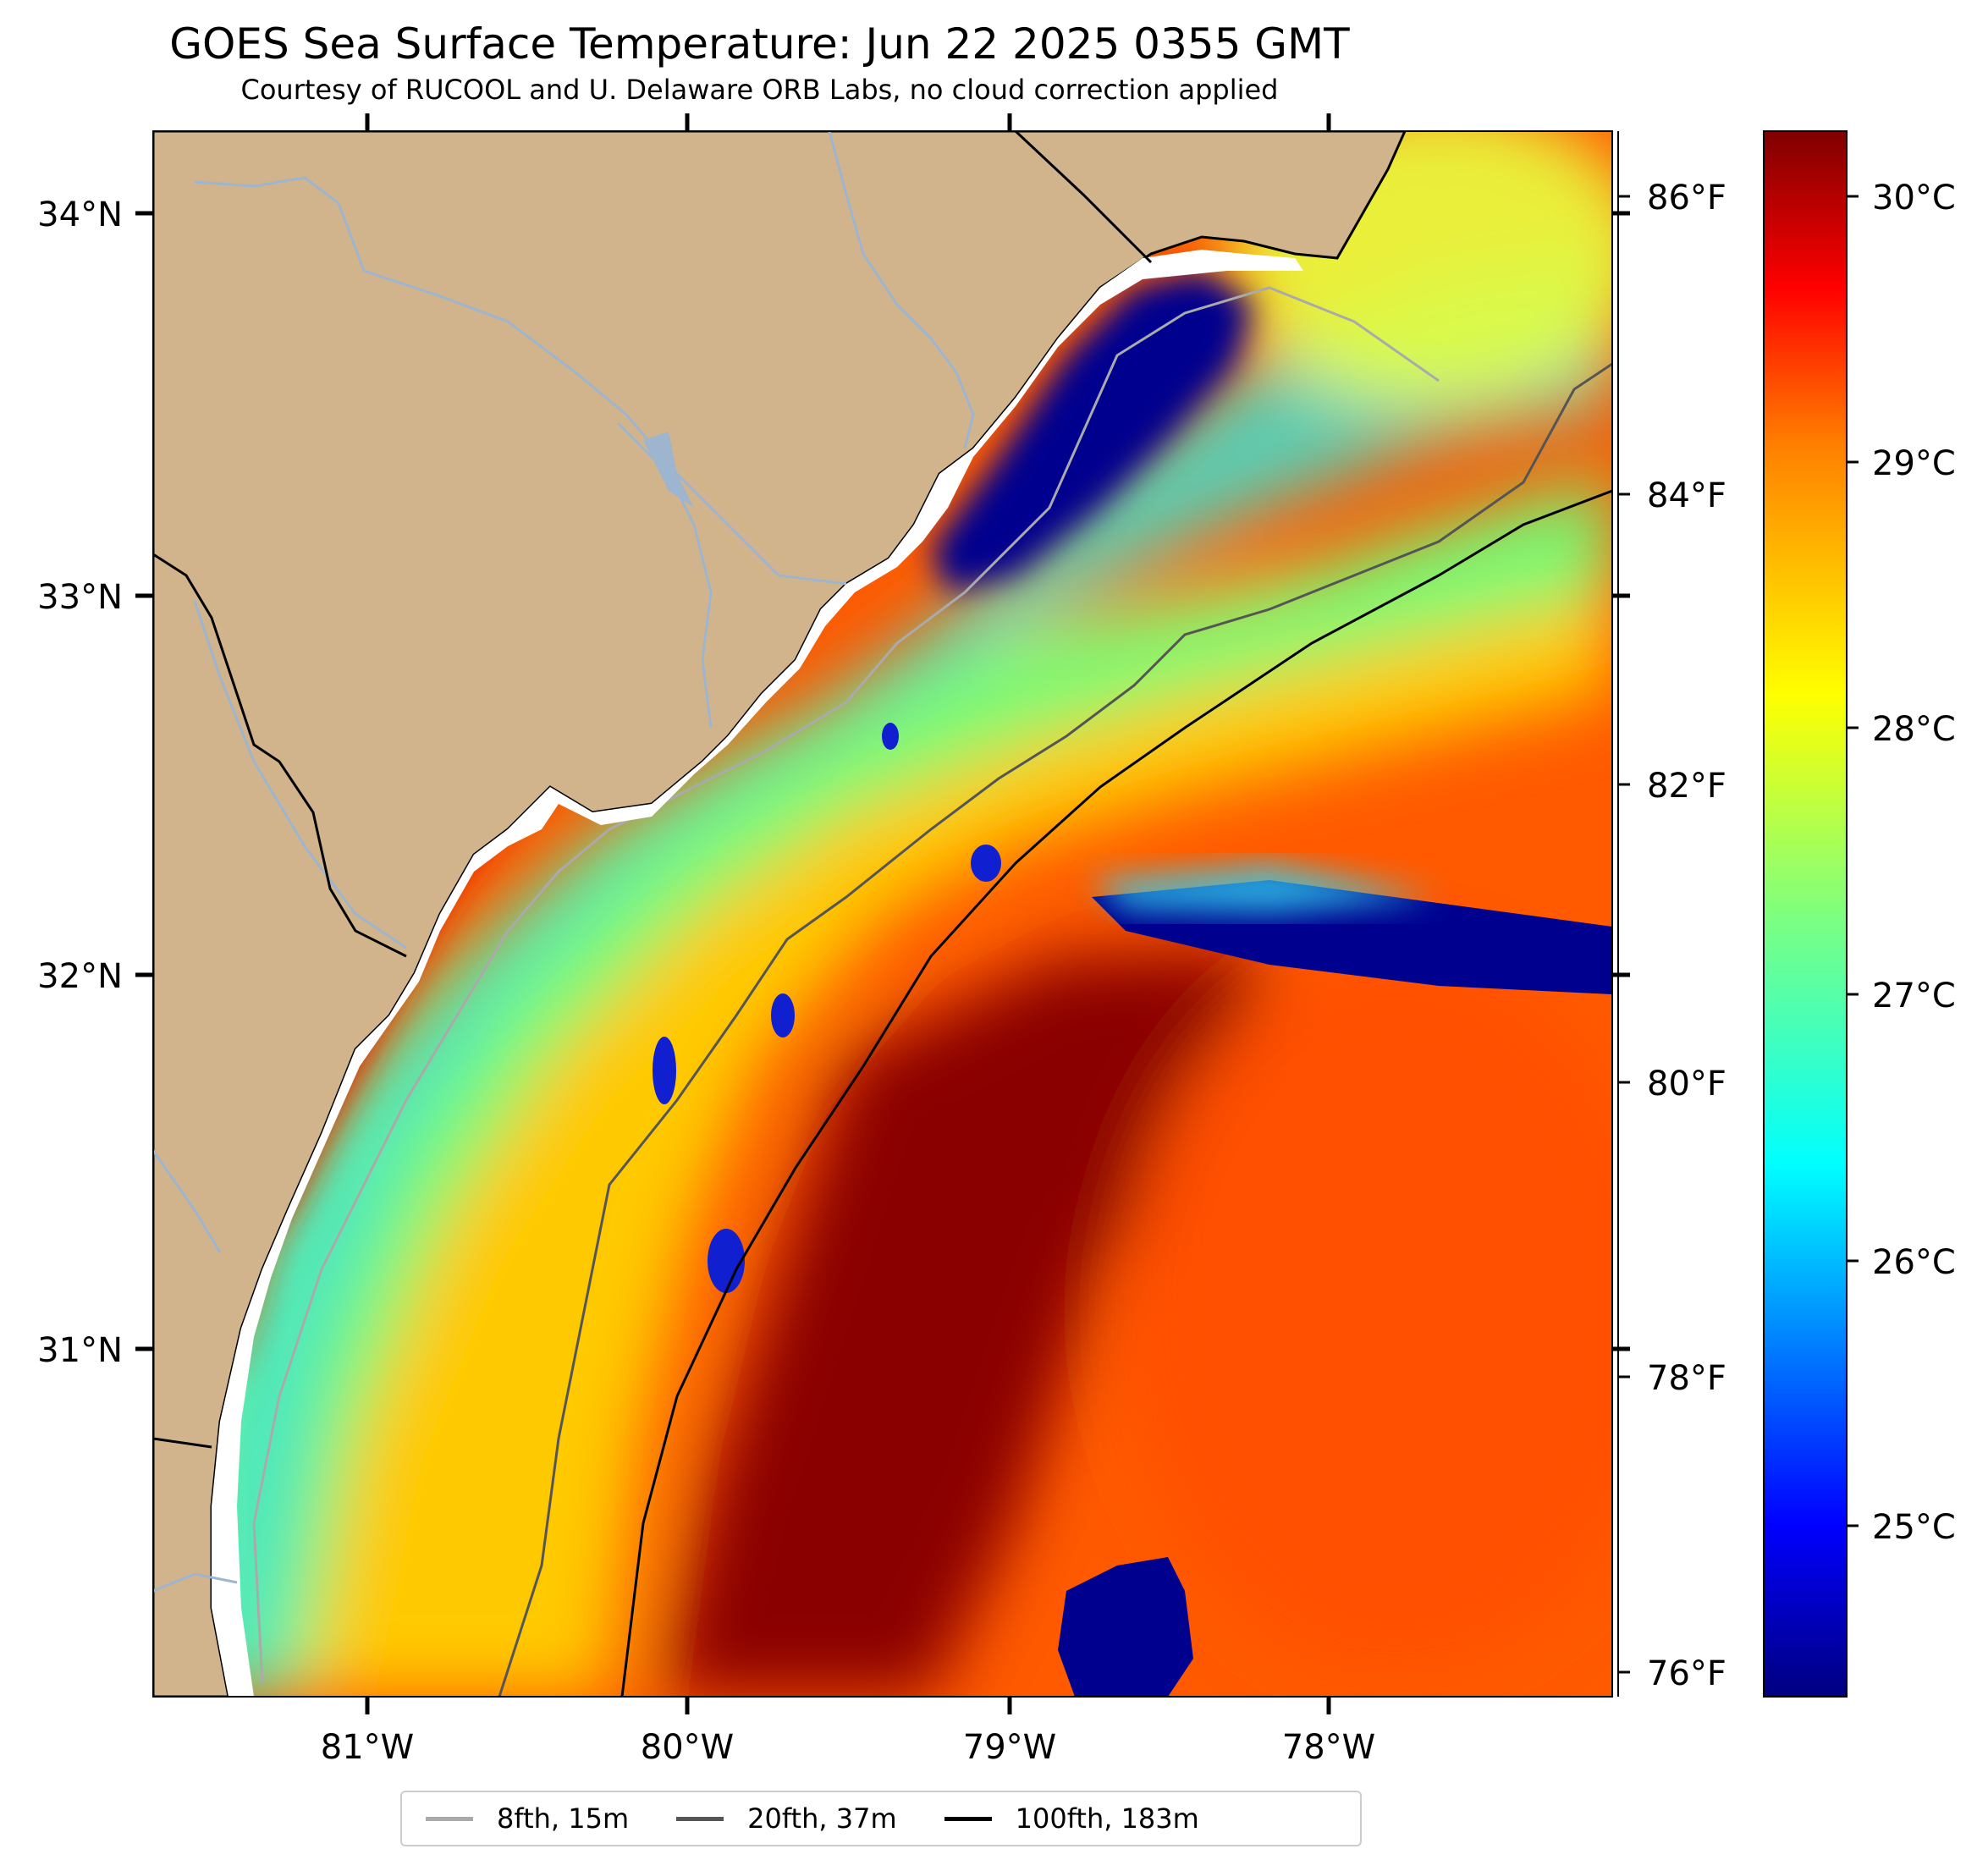 The height and width of the screenshot is (1871, 1988). I want to click on legend-label: 8fth, 15m, so click(563, 1819).